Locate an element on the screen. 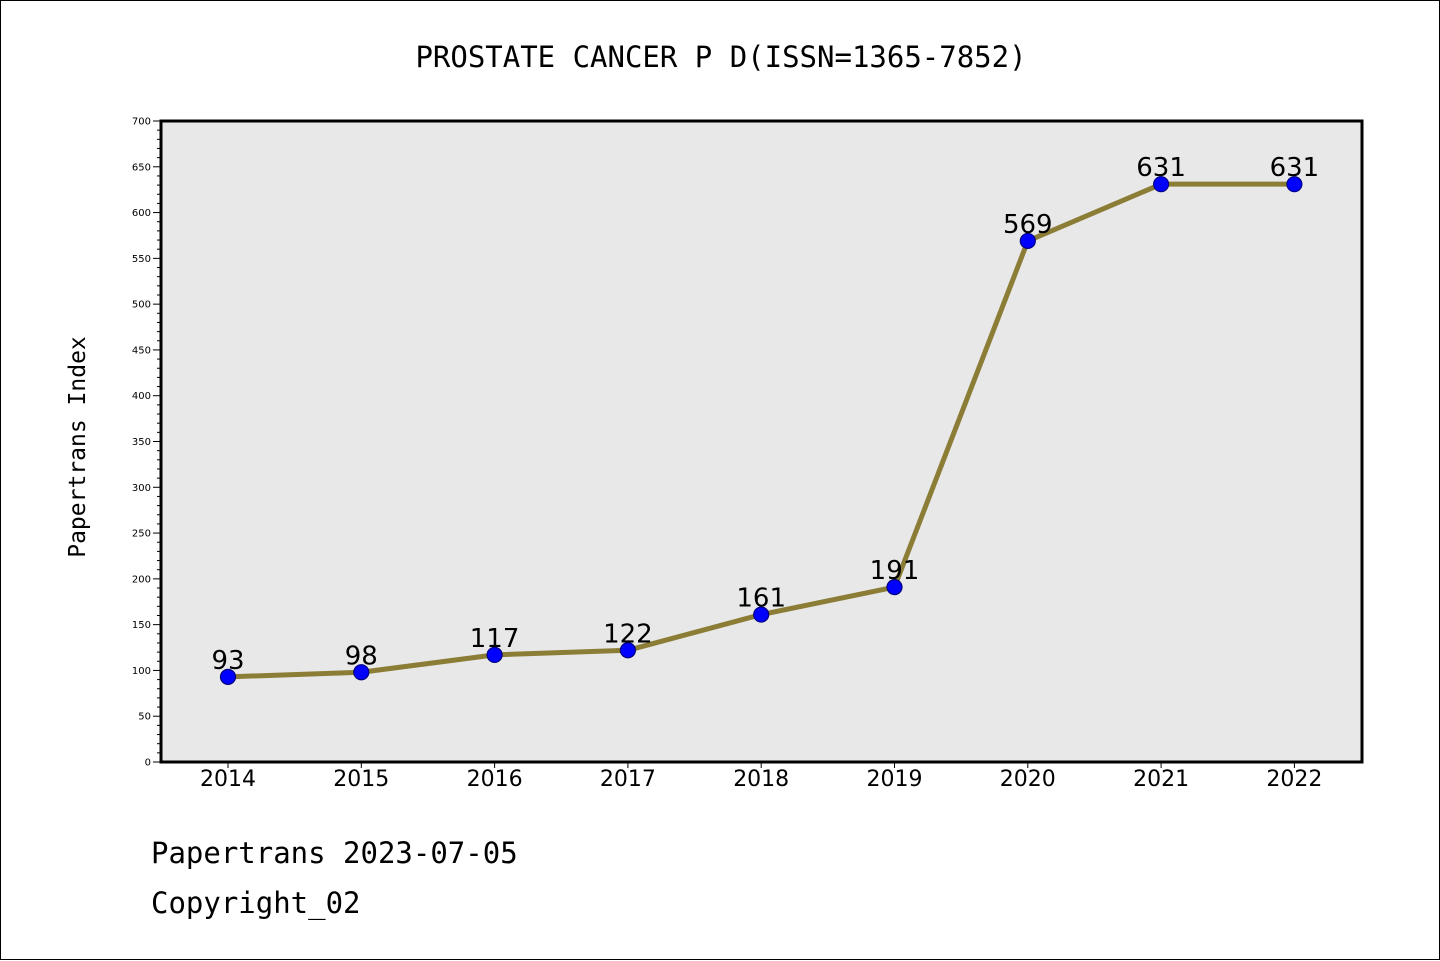  y-tick-label: 250 is located at coordinates (141, 534).